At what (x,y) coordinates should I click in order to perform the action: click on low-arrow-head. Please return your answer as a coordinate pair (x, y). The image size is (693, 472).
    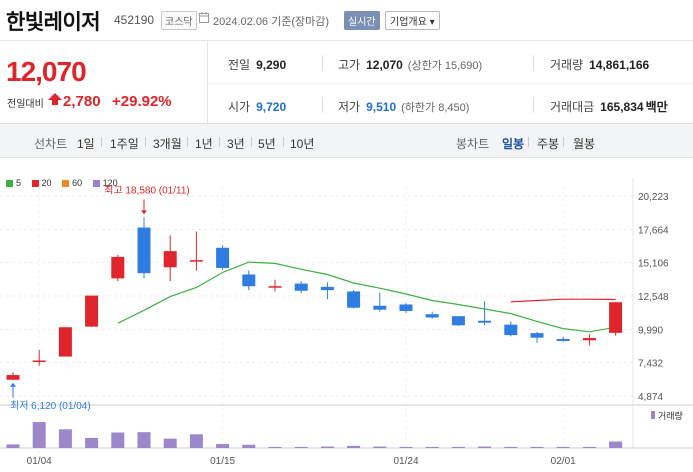
    Looking at the image, I should click on (13, 384).